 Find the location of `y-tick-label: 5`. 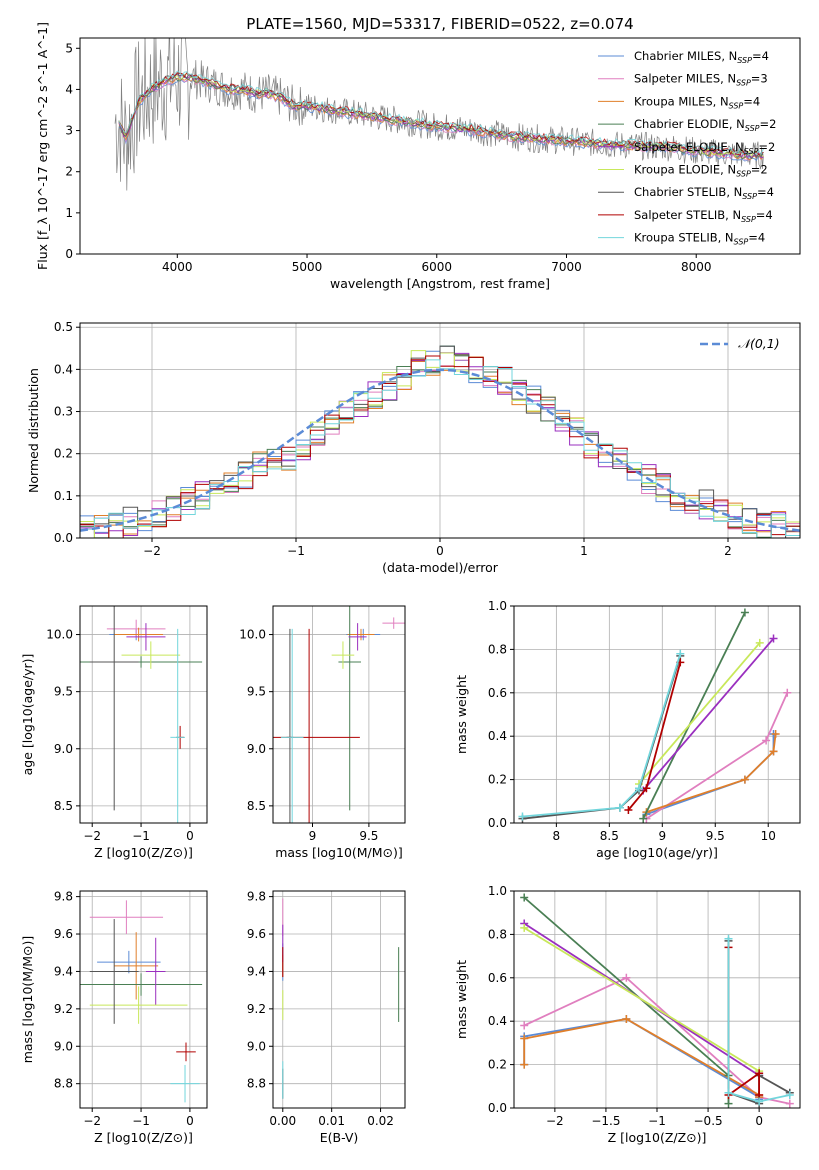

y-tick-label: 5 is located at coordinates (69, 48).